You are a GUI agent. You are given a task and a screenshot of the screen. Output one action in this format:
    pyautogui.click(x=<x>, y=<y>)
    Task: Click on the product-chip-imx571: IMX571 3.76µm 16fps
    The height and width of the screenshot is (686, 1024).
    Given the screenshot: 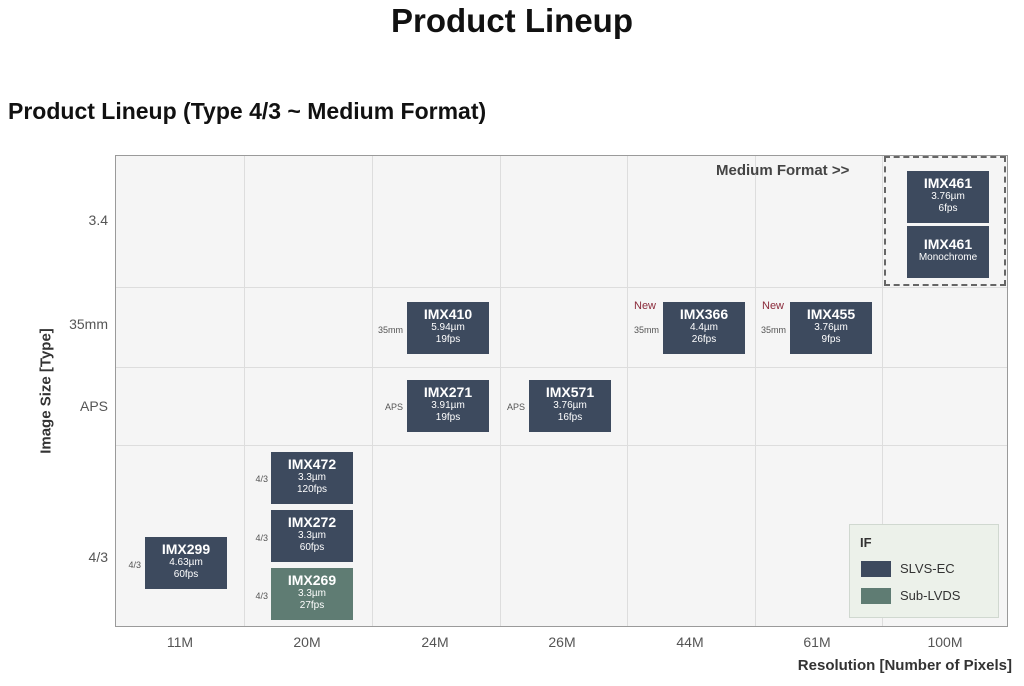 What is the action you would take?
    pyautogui.click(x=570, y=406)
    